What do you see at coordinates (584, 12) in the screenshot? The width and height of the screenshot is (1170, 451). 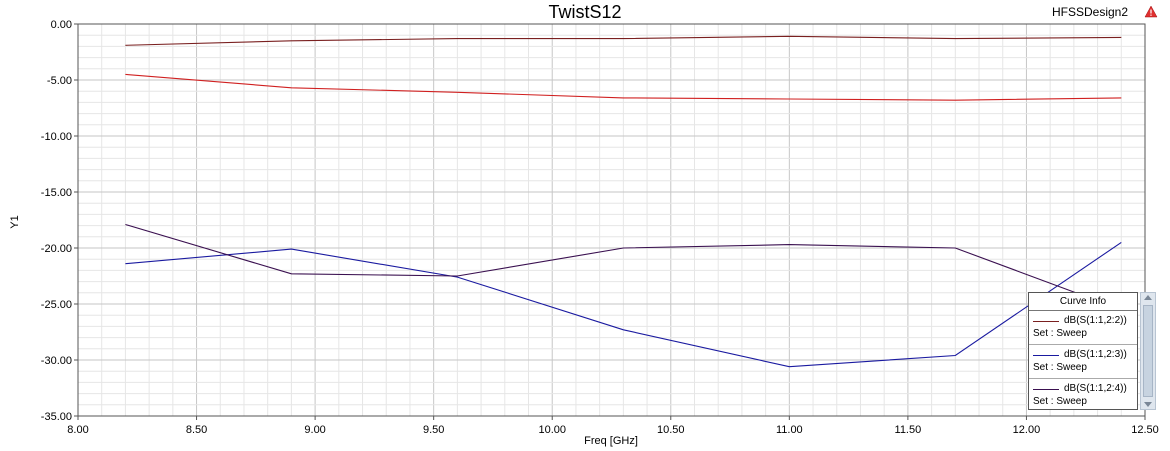 I see `chart-title: TwistS12` at bounding box center [584, 12].